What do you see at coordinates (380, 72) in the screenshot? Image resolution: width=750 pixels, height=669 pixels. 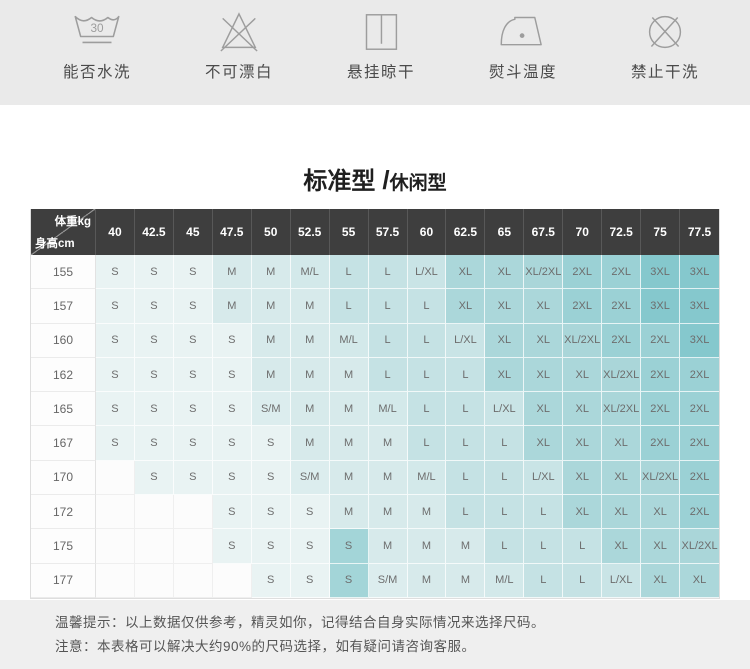 I see `care-label: 悬挂晾干` at bounding box center [380, 72].